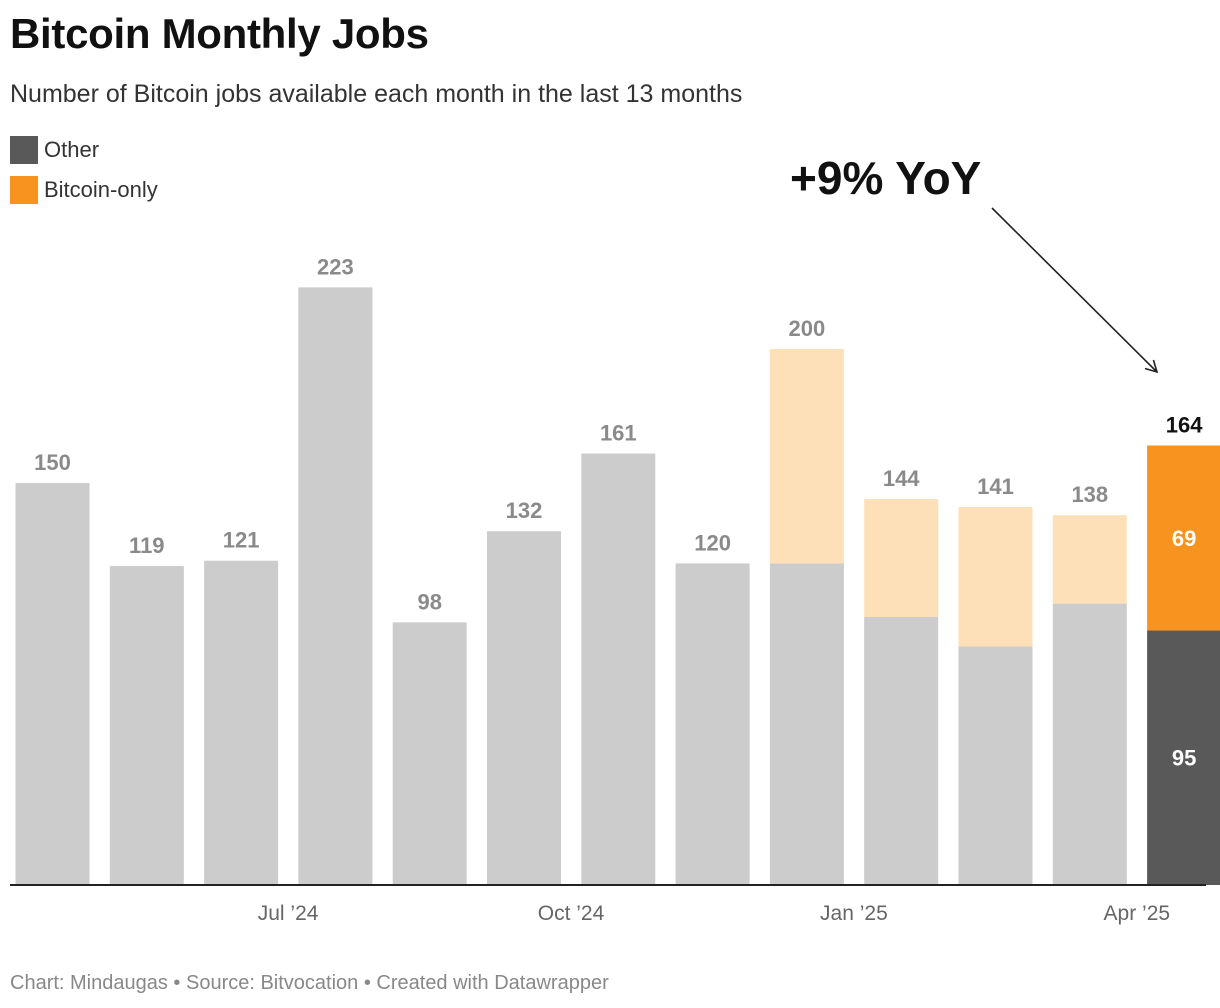 Image resolution: width=1220 pixels, height=1008 pixels. What do you see at coordinates (1184, 424) in the screenshot?
I see `total-label-12: 164` at bounding box center [1184, 424].